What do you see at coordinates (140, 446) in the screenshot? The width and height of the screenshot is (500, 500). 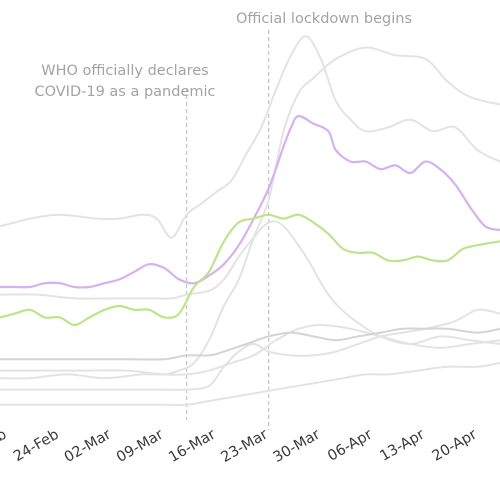 I see `x-tick-label: 09-Mar` at bounding box center [140, 446].